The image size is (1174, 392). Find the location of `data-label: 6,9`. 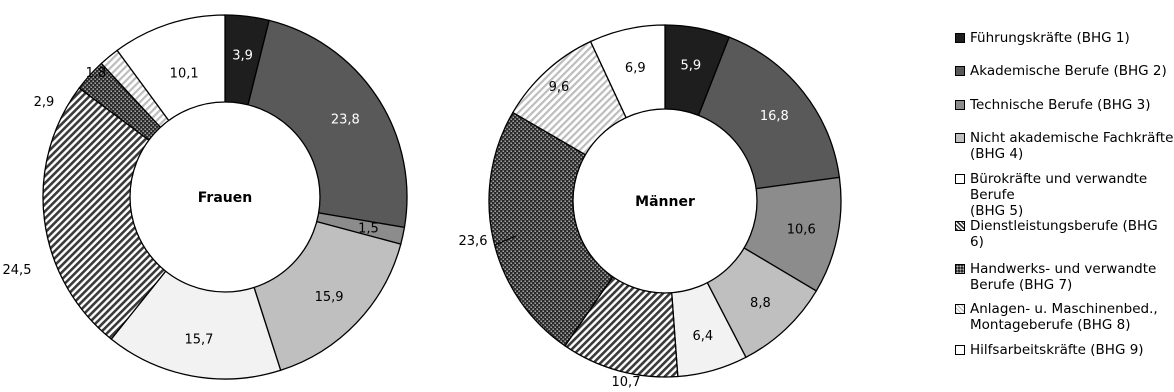

data-label: 6,9 is located at coordinates (635, 68).